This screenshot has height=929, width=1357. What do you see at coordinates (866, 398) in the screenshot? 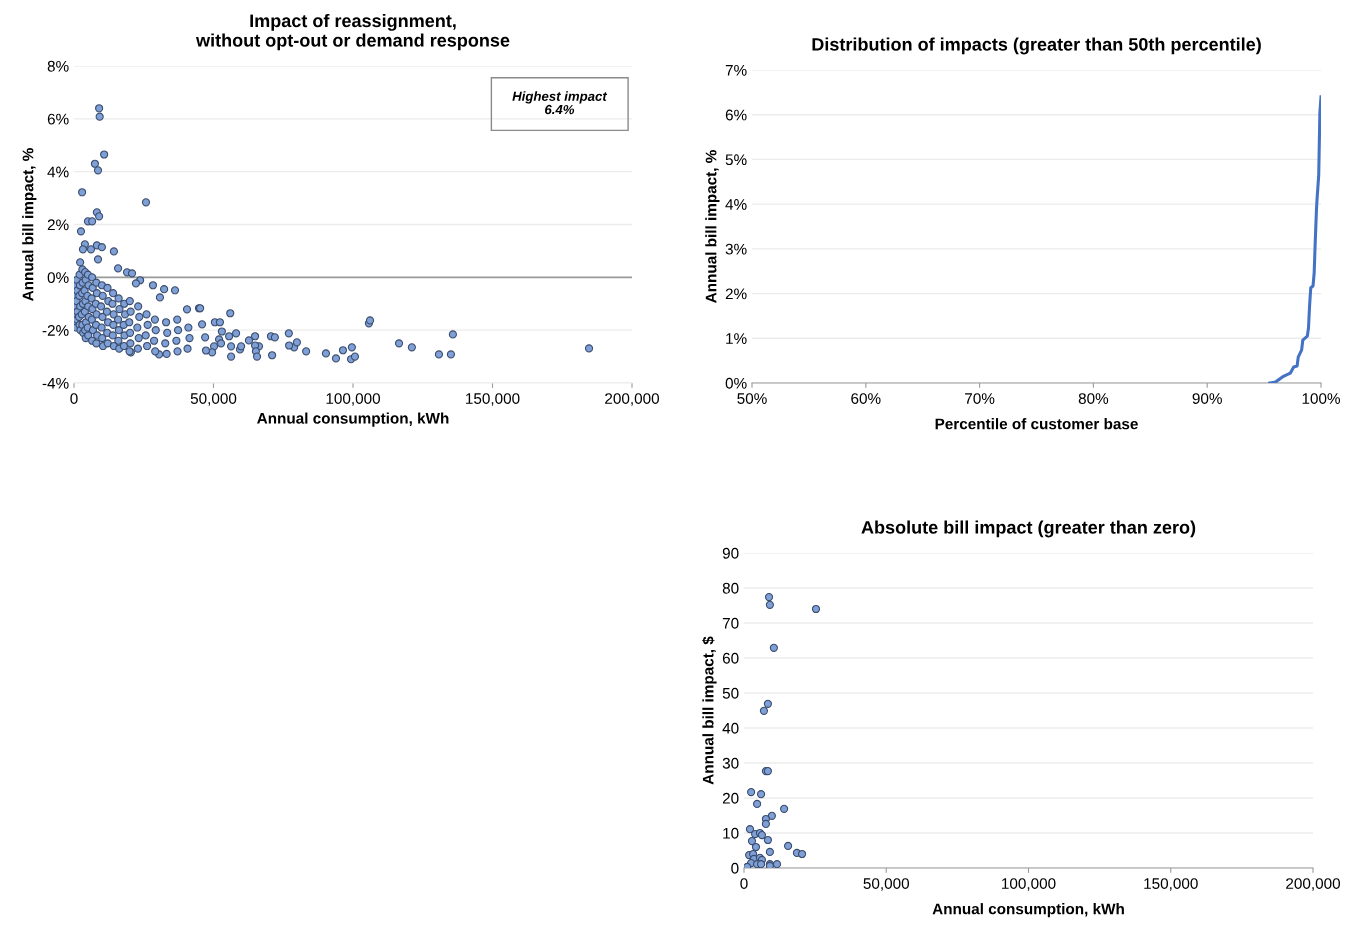
I see `x-tick-label: 60%` at bounding box center [866, 398].